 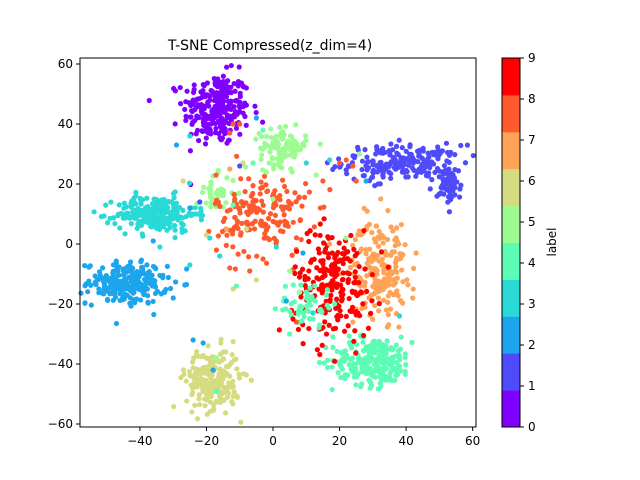 I want to click on colorbar-label: label, so click(x=552, y=241).